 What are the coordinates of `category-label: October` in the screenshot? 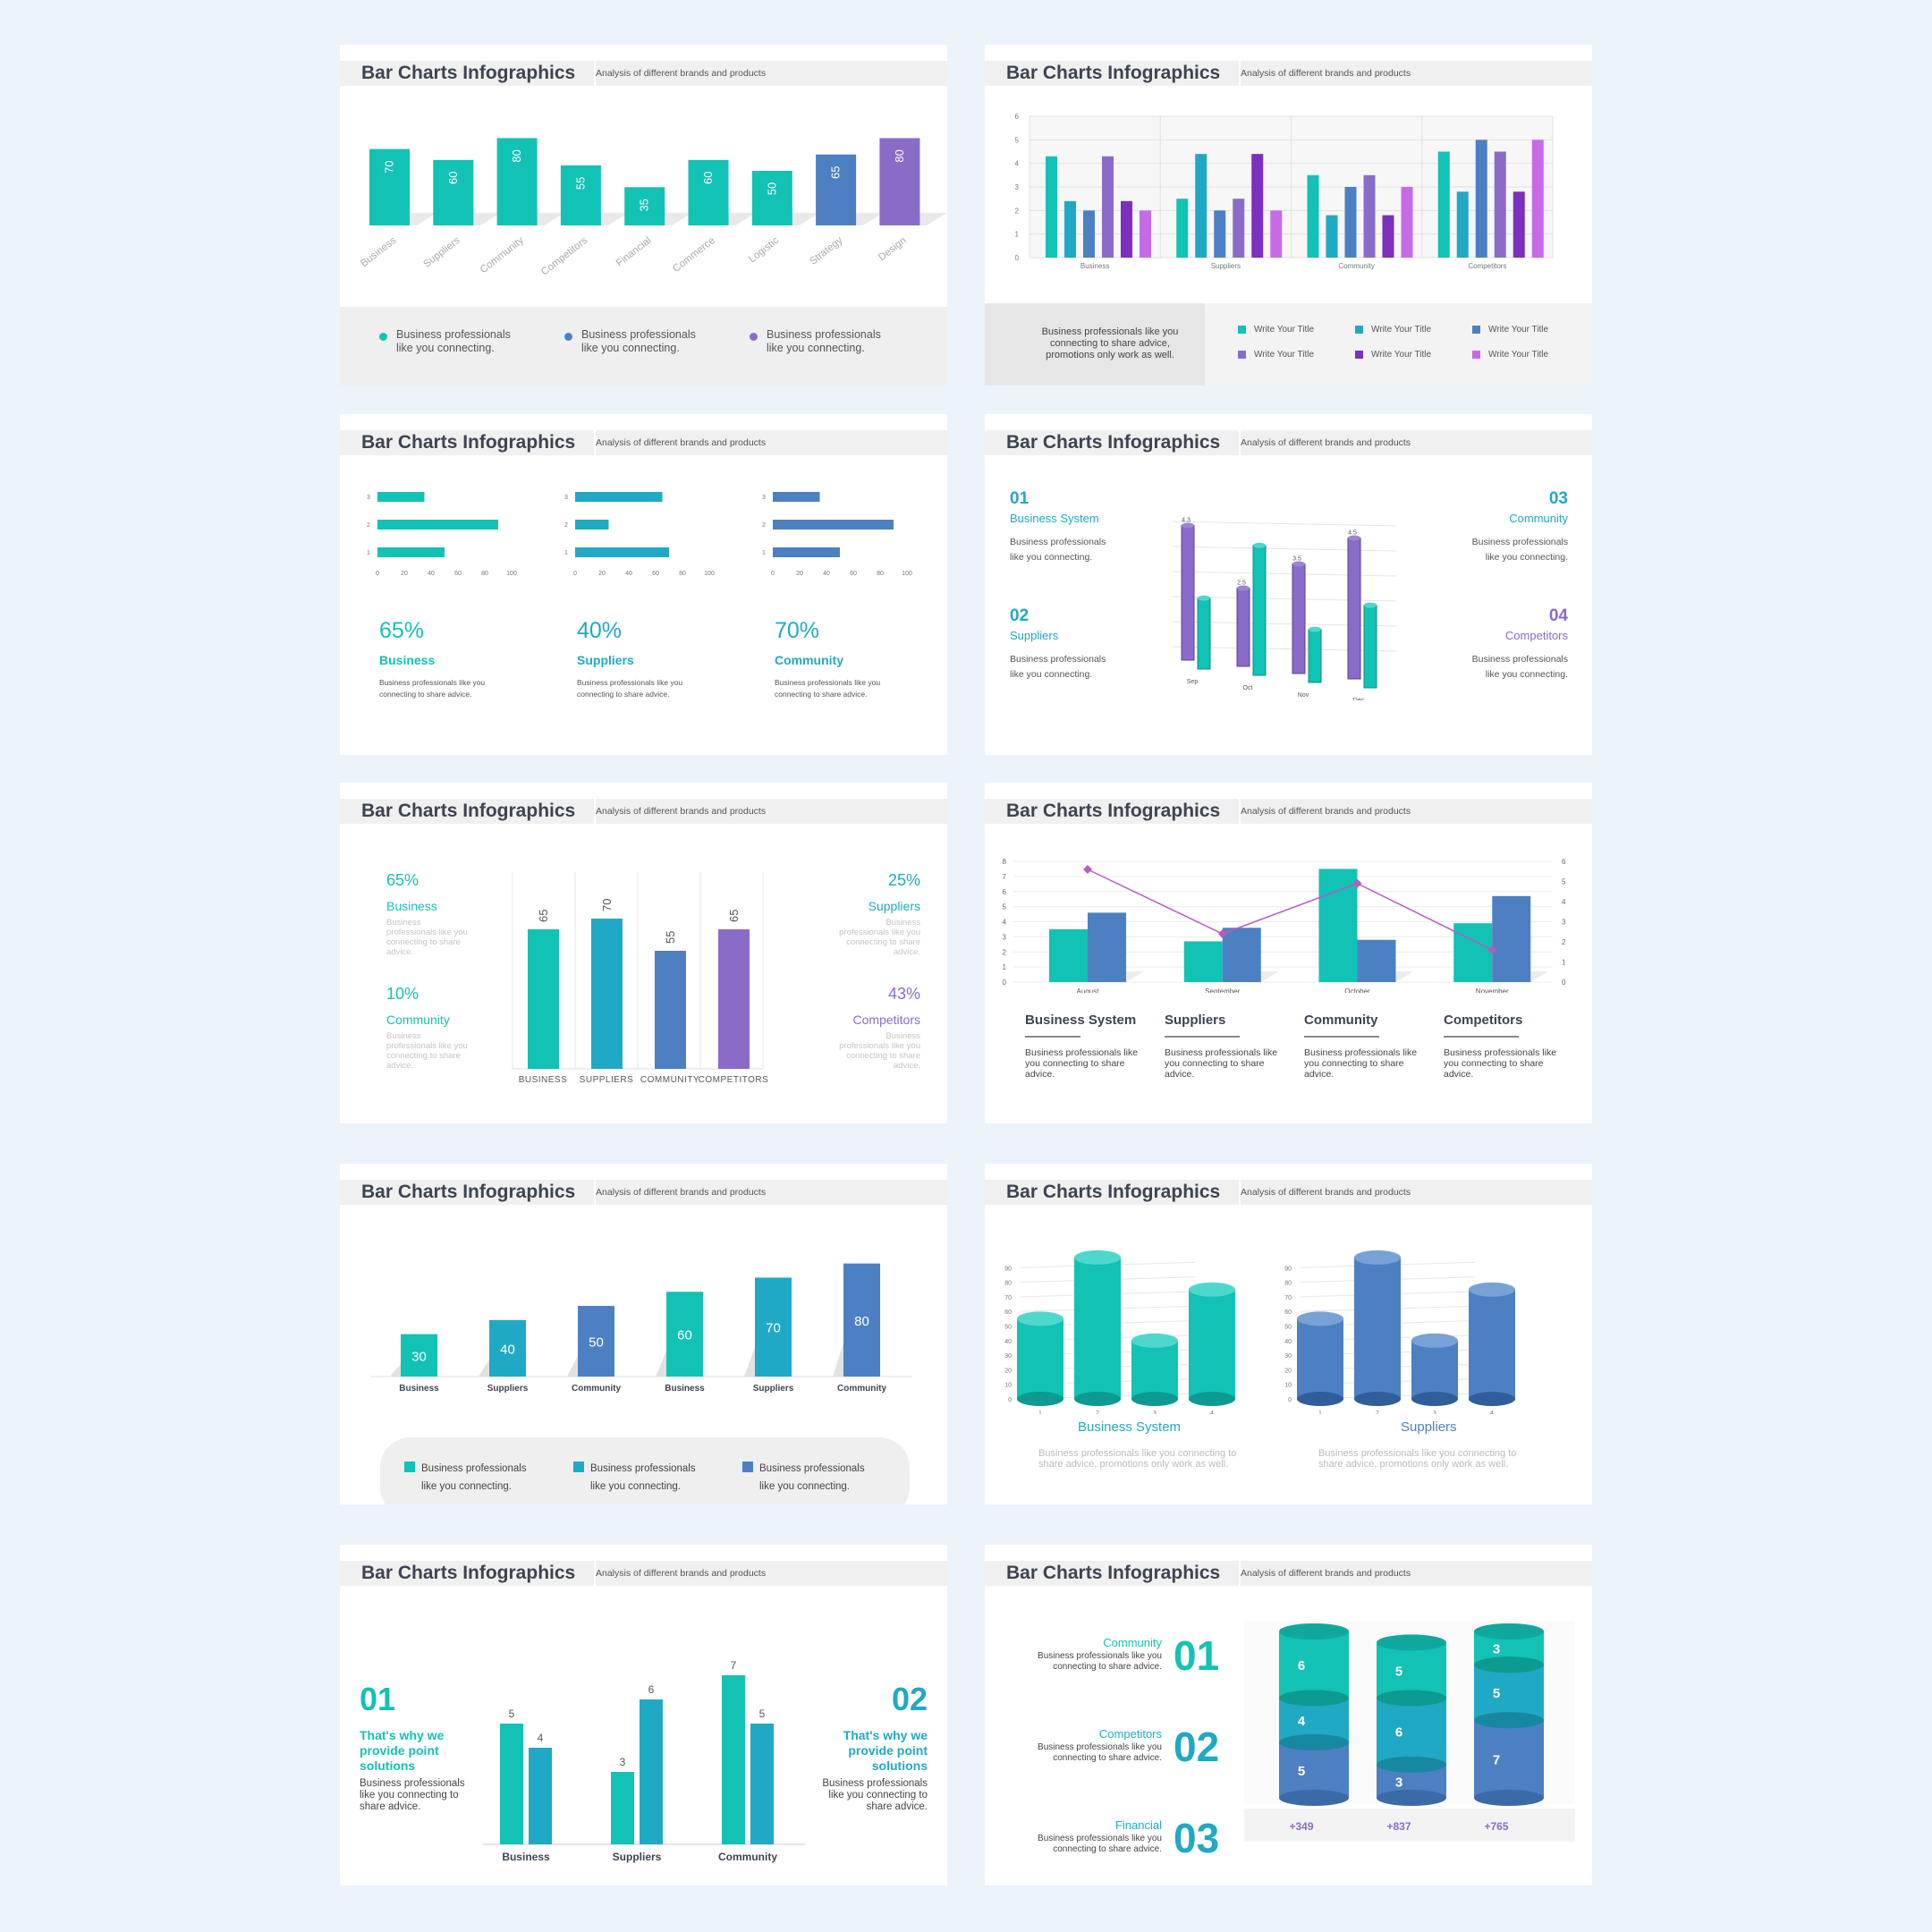 It's located at (1357, 990).